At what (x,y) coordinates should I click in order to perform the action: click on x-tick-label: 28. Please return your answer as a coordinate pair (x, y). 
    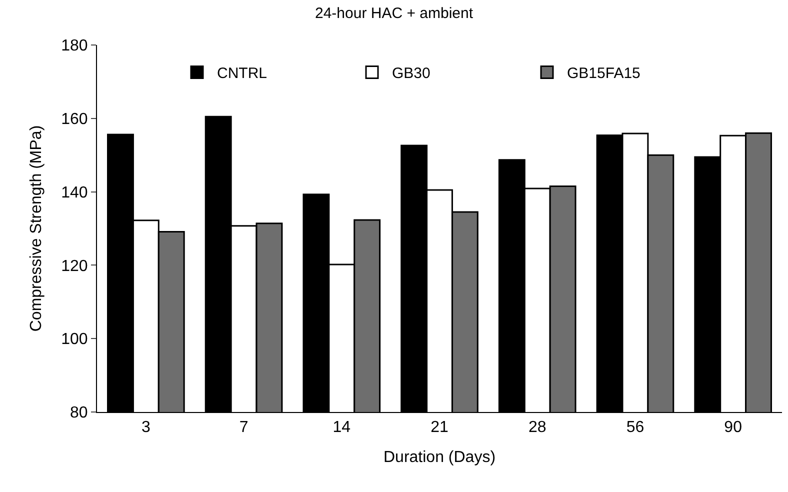
    Looking at the image, I should click on (537, 427).